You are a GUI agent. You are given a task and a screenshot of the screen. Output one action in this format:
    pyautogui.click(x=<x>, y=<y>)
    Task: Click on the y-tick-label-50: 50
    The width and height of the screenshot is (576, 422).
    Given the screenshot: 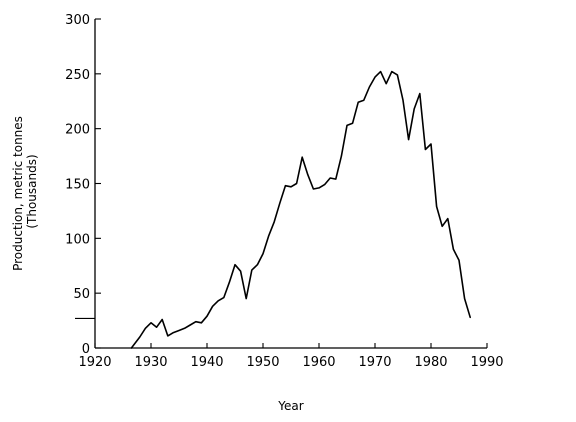 What is the action you would take?
    pyautogui.click(x=81, y=294)
    